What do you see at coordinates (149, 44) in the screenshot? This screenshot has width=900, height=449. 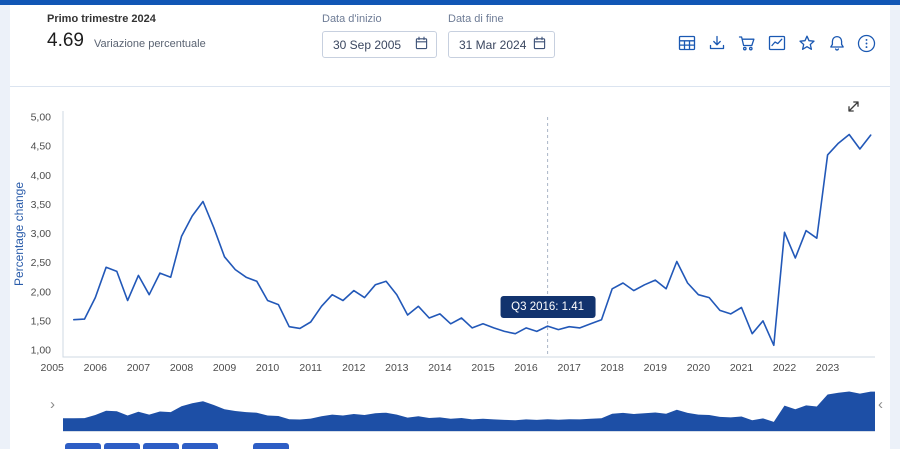 I see `value-caption: Variazione percentuale` at bounding box center [149, 44].